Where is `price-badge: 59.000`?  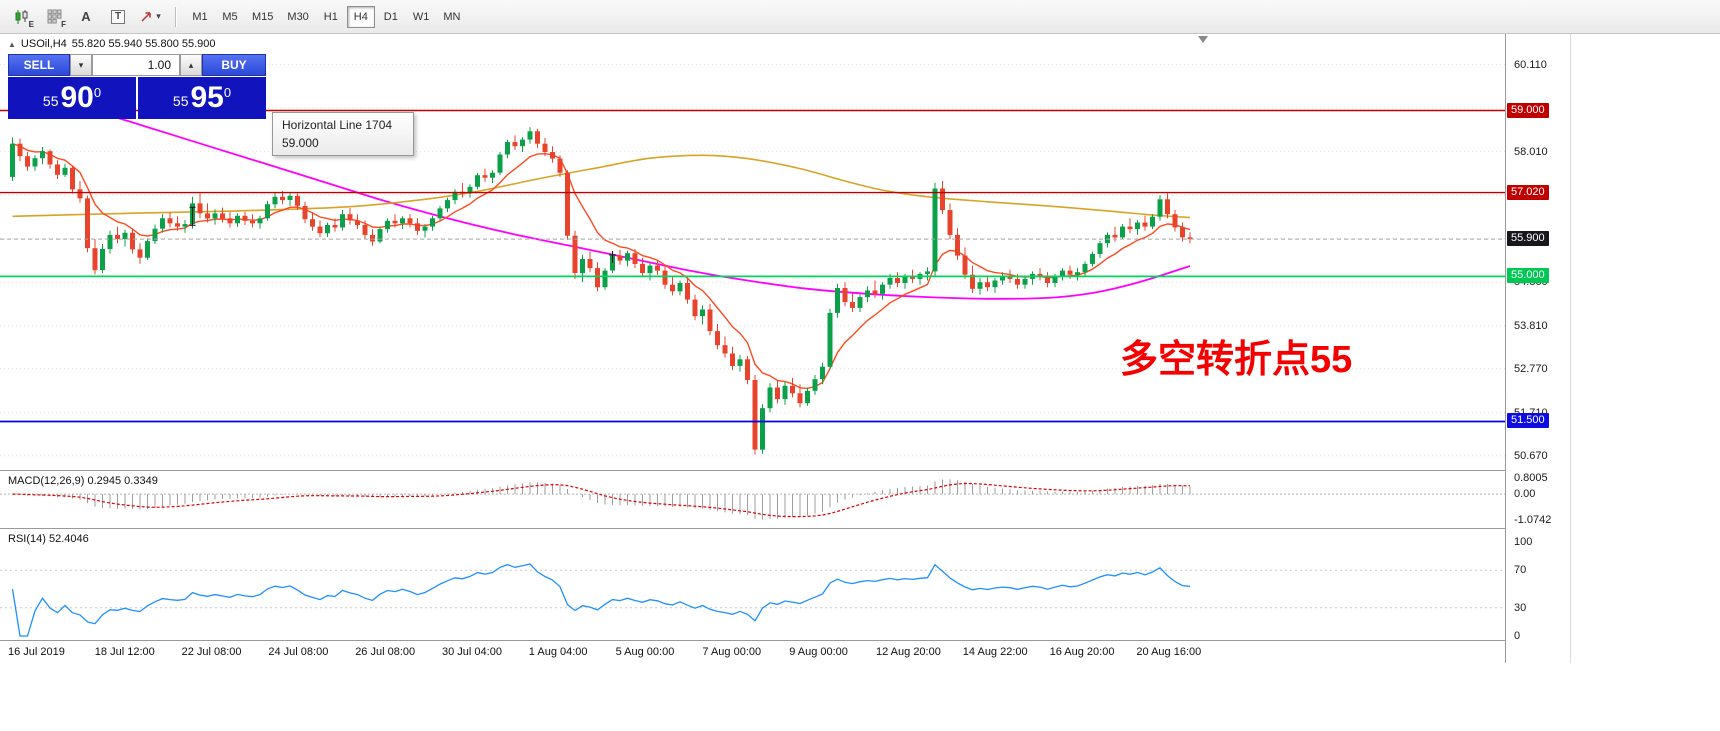 price-badge: 59.000 is located at coordinates (1528, 110).